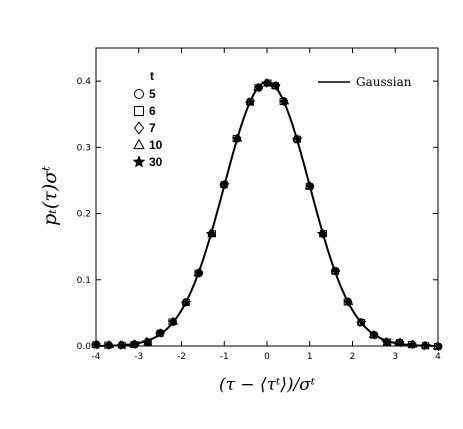 The height and width of the screenshot is (429, 463). Describe the element at coordinates (310, 357) in the screenshot. I see `x-tick-label: 1` at that location.